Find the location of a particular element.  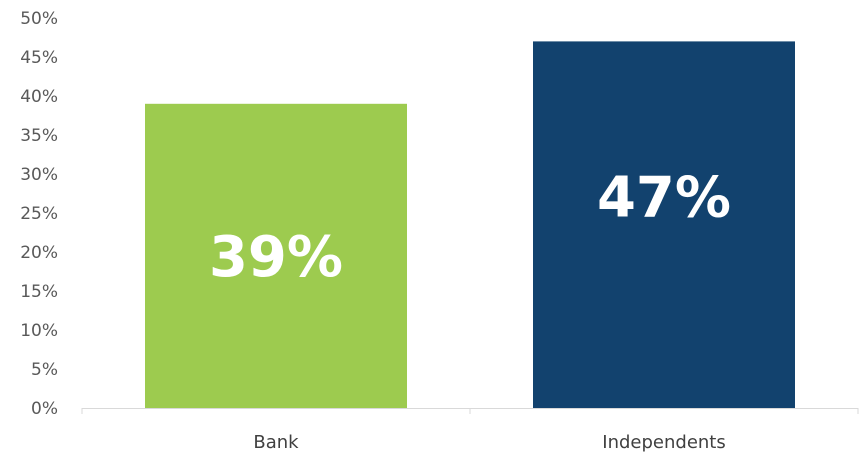

y-tick-label: 50% is located at coordinates (39, 19).